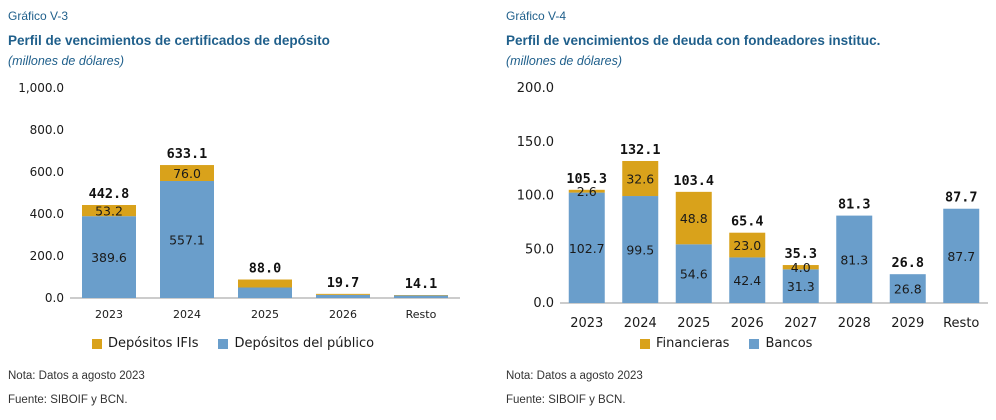  What do you see at coordinates (539, 249) in the screenshot?
I see `y-tick-label: 50.0` at bounding box center [539, 249].